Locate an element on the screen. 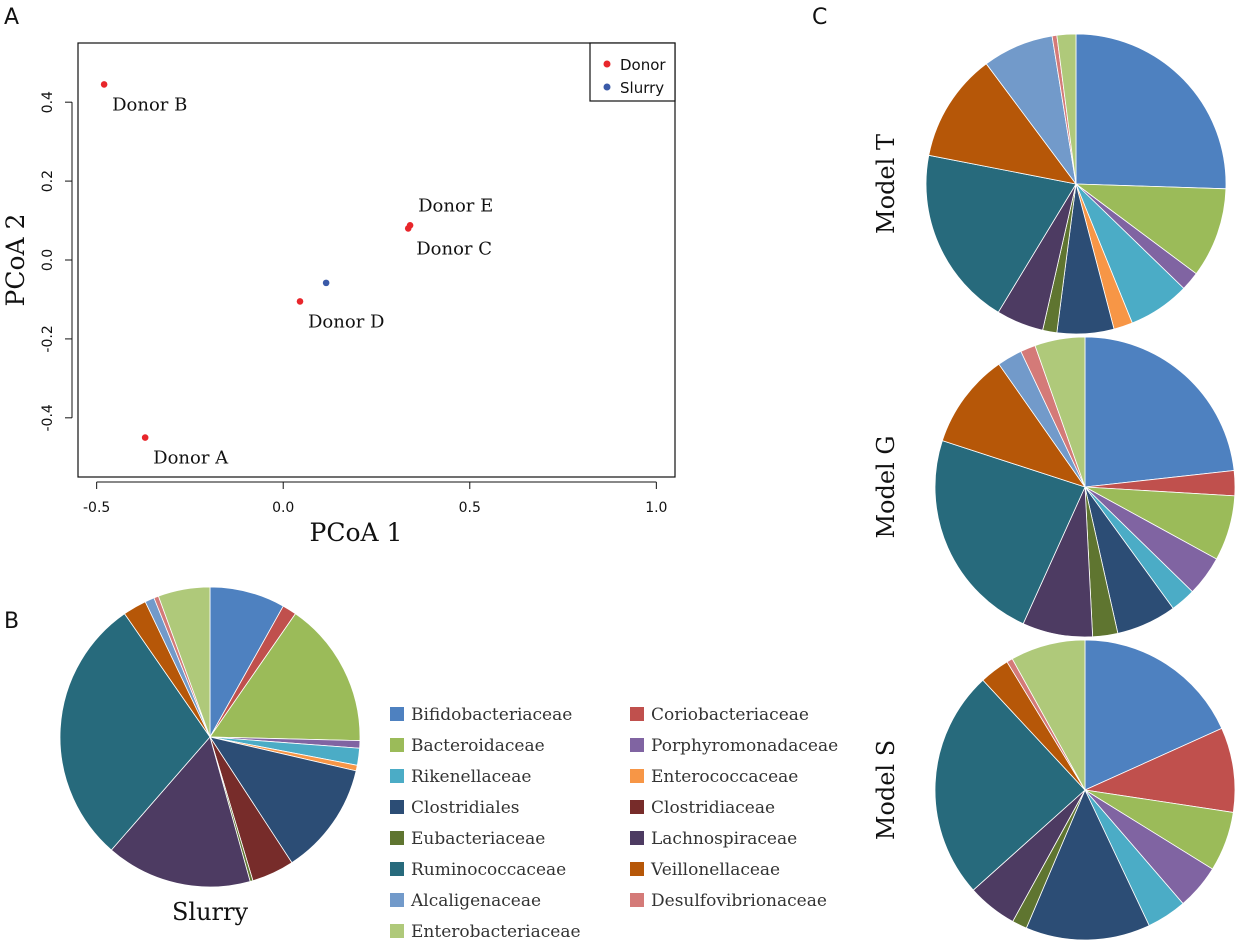 This screenshot has width=1238, height=942. y-tick-label: -0.2 is located at coordinates (48, 338).